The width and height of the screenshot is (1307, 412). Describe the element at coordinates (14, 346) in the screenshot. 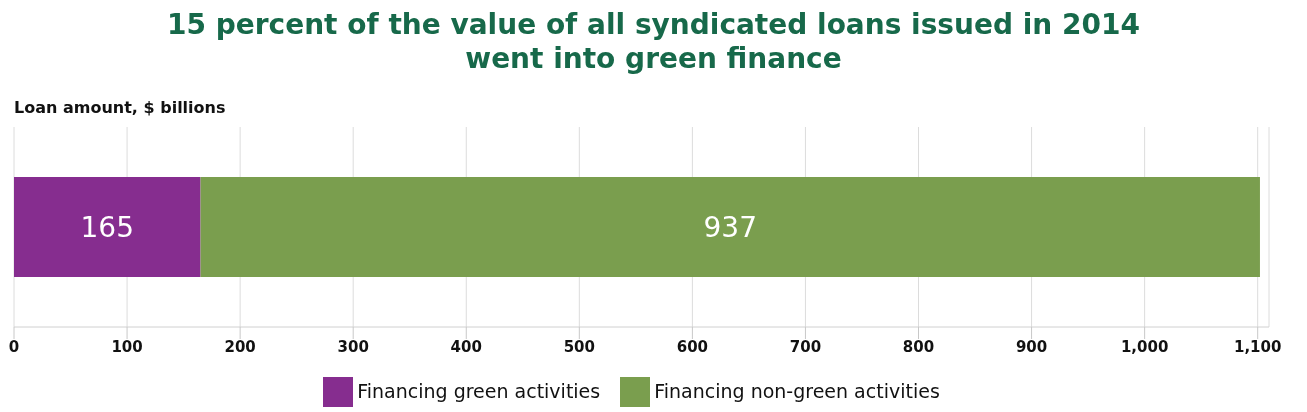

I see `x-tick-label: 0` at that location.